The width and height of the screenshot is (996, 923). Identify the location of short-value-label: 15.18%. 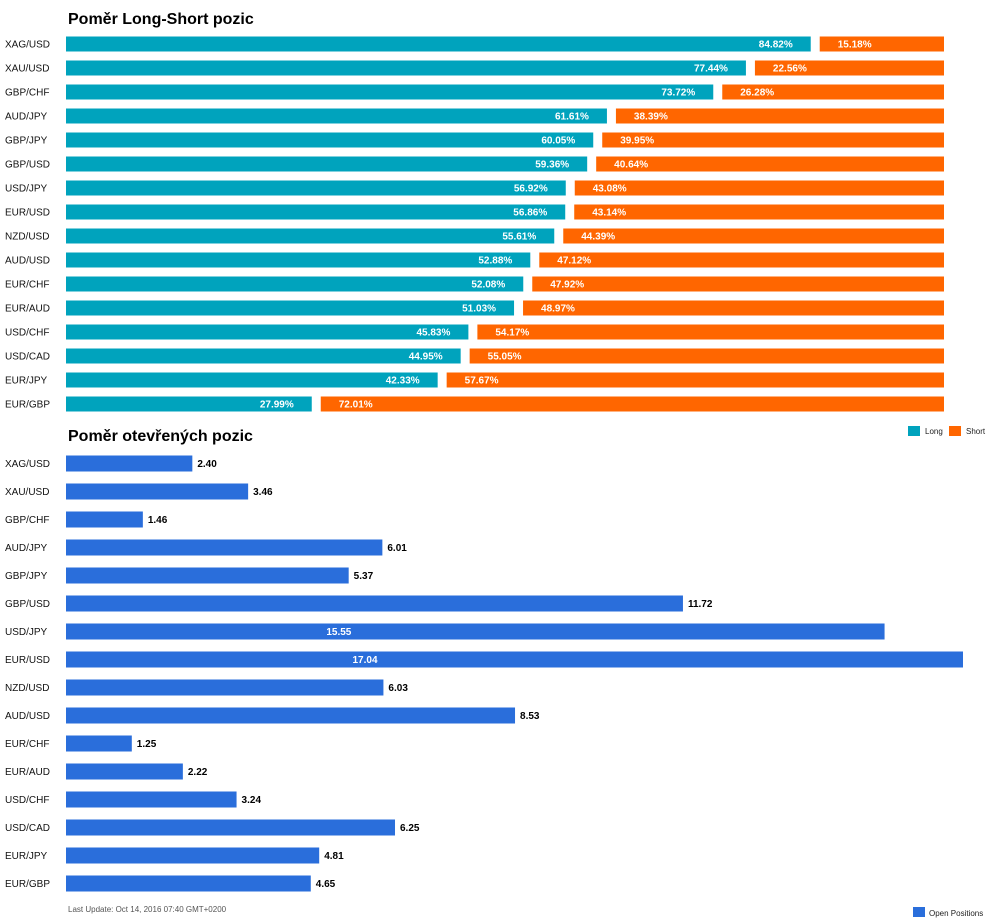
(855, 45).